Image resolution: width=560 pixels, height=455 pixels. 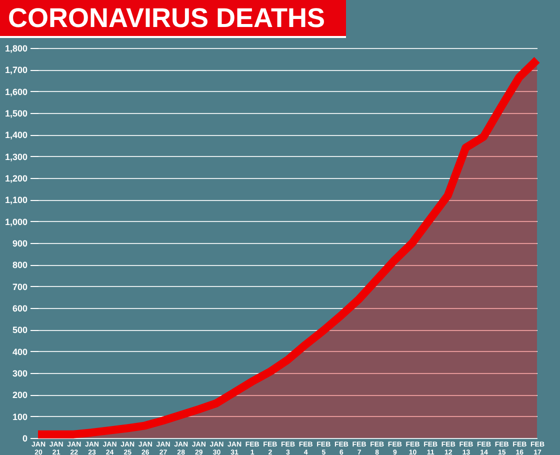 What do you see at coordinates (25, 439) in the screenshot?
I see `y-tick-label: 0` at bounding box center [25, 439].